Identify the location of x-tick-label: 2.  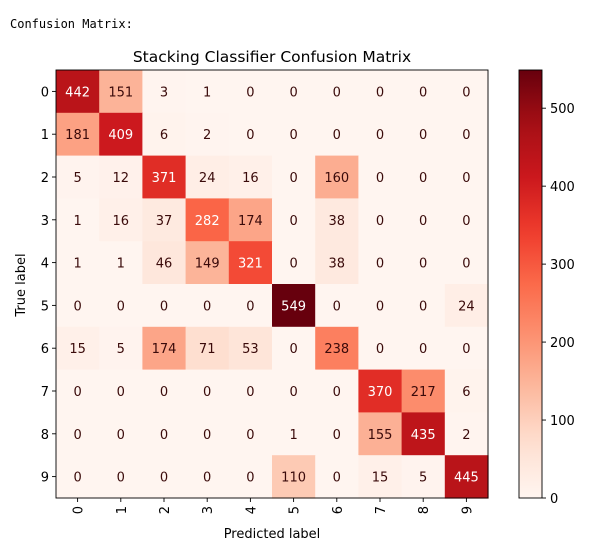
(165, 510).